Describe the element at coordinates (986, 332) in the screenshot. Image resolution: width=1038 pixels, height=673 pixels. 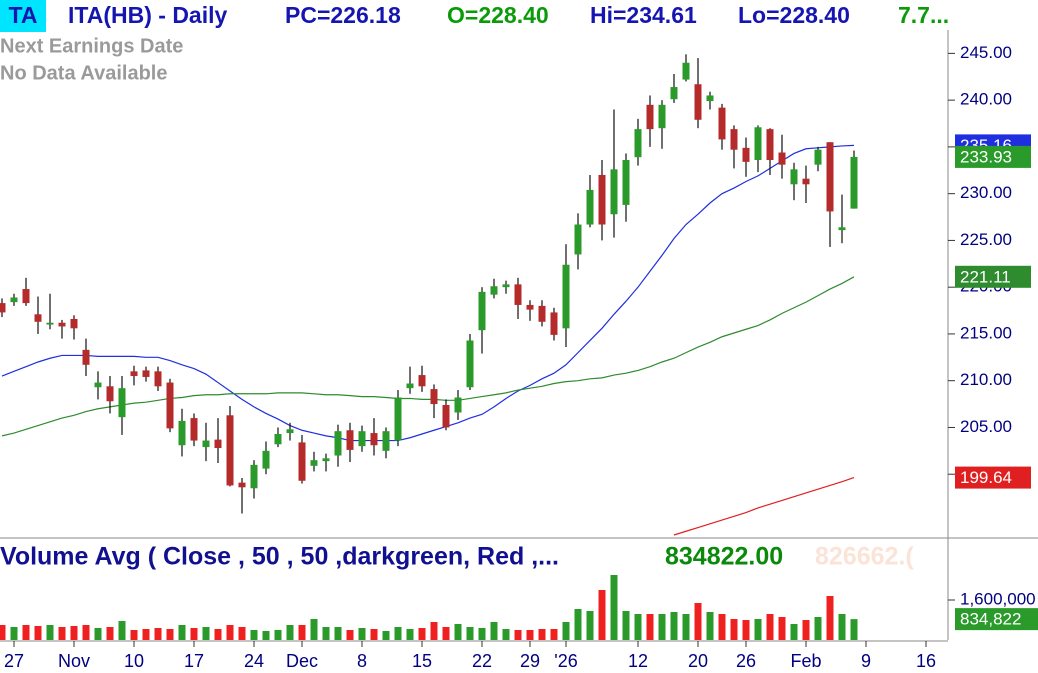
I see `y-tick-label: 215.00` at that location.